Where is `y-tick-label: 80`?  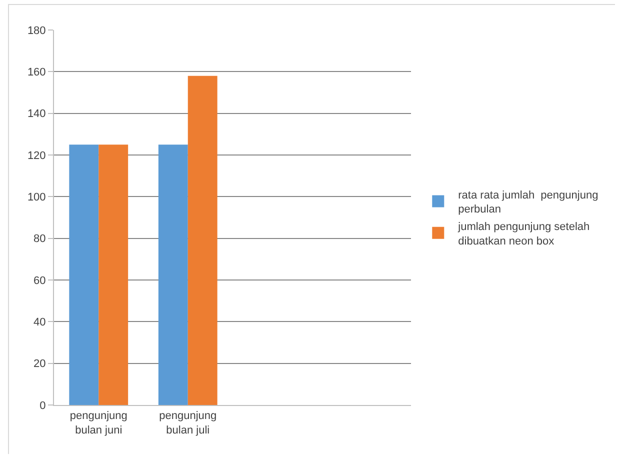 y-tick-label: 80 is located at coordinates (40, 239).